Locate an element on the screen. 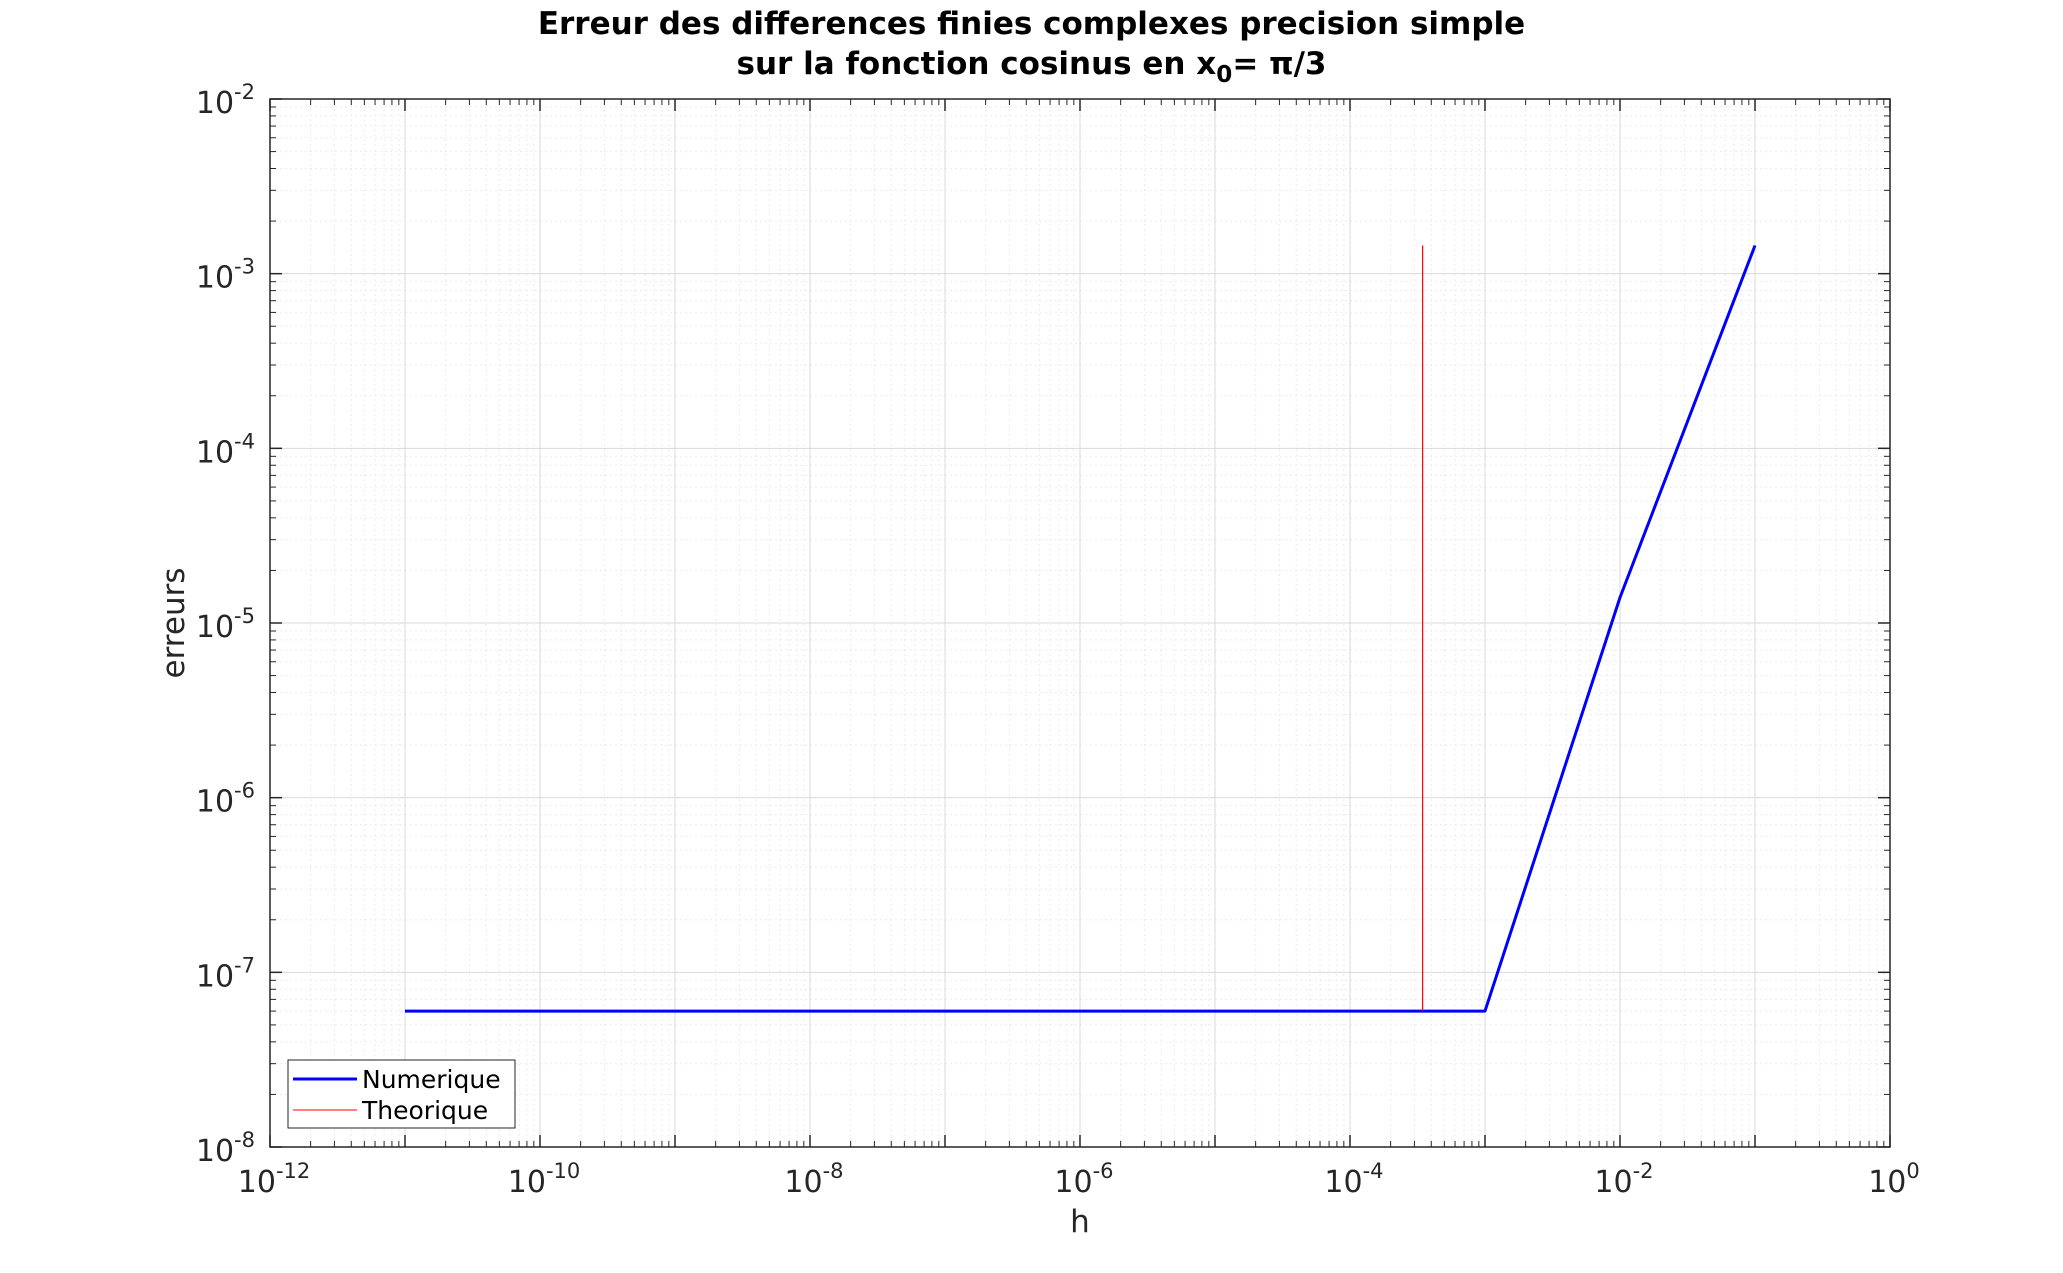 The image size is (2063, 1273). legend-label-theorique: Theorique is located at coordinates (424, 1110).